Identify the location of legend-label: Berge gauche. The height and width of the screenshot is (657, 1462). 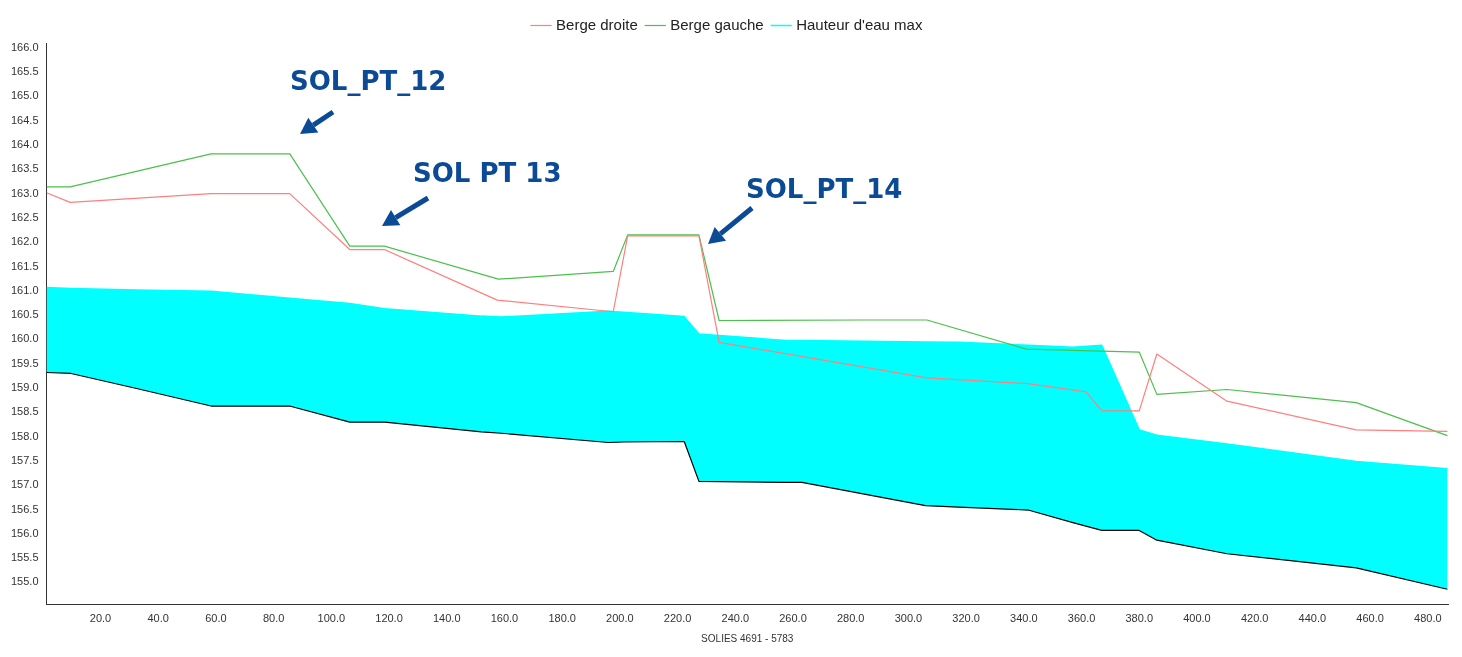
(717, 24).